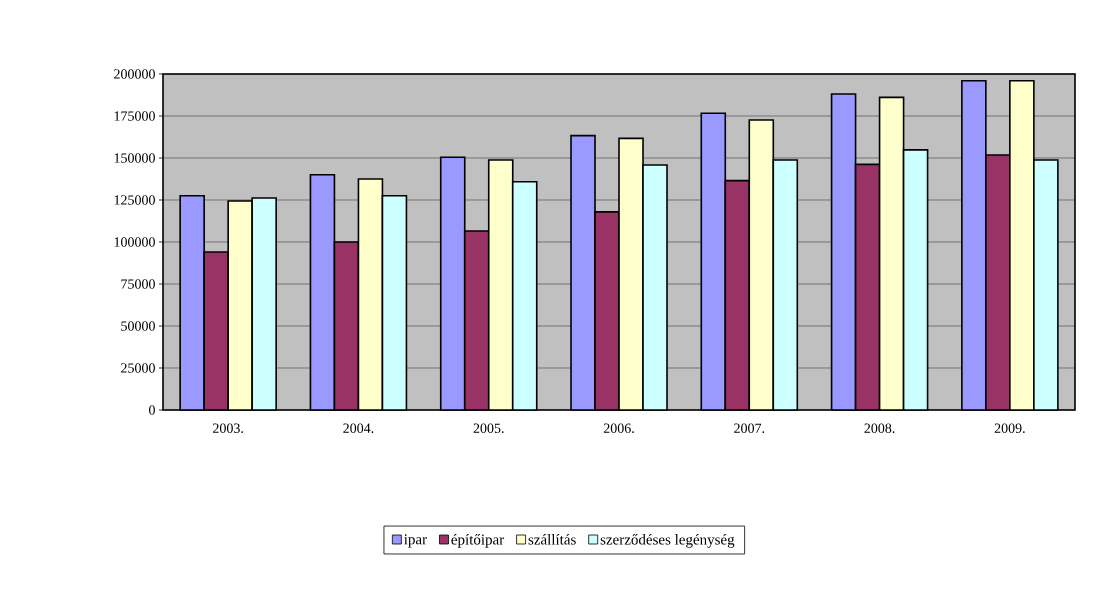 Image resolution: width=1107 pixels, height=593 pixels. Describe the element at coordinates (138, 368) in the screenshot. I see `y-tick-label: 25000` at that location.